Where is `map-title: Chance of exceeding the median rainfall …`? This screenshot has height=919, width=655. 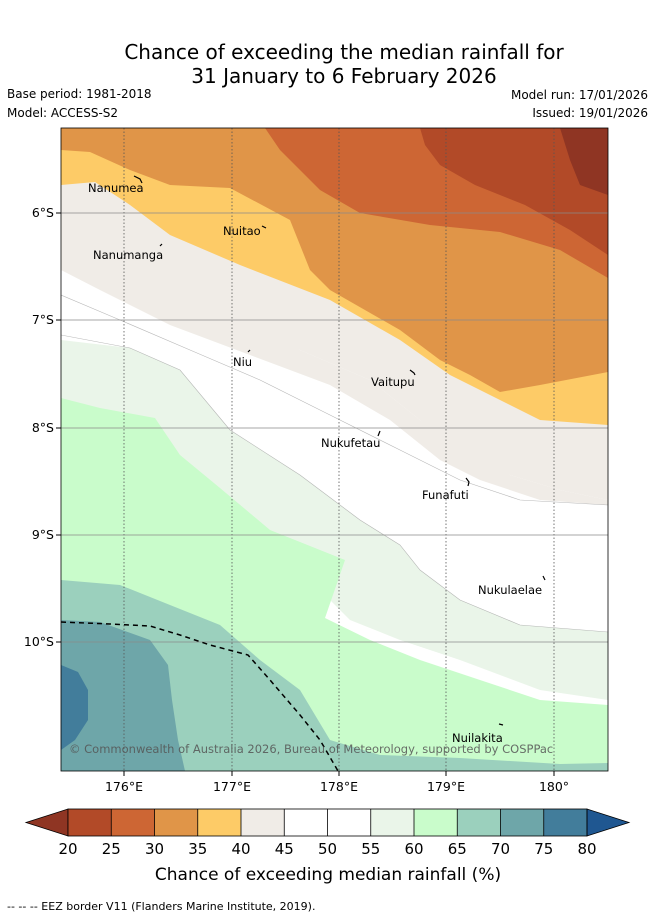
map-title: Chance of exceeding the median rainfall … is located at coordinates (327, 64).